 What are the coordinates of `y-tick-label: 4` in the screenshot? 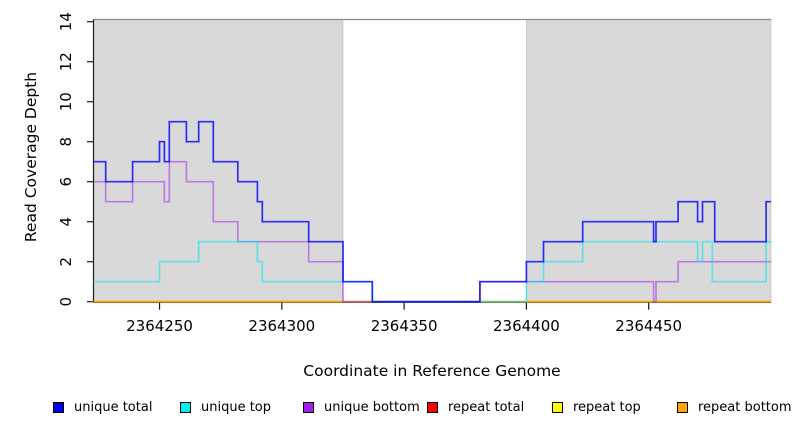 It's located at (66, 222).